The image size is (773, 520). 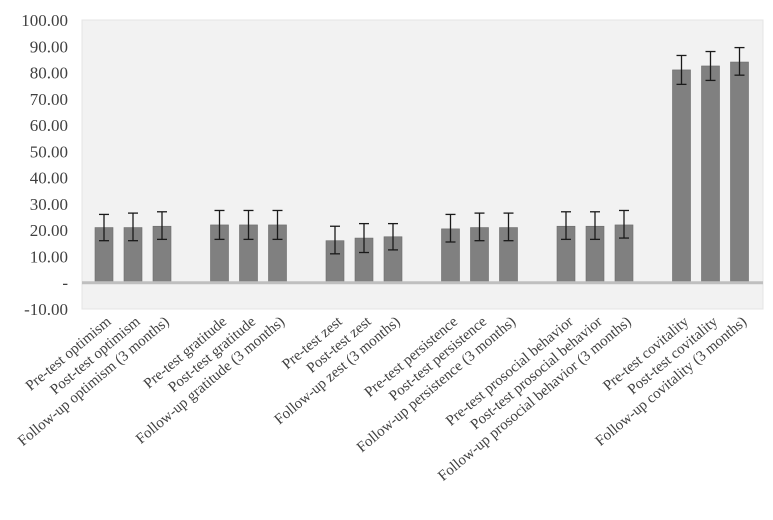 What do you see at coordinates (65, 283) in the screenshot?
I see `y-tick-label: -` at bounding box center [65, 283].